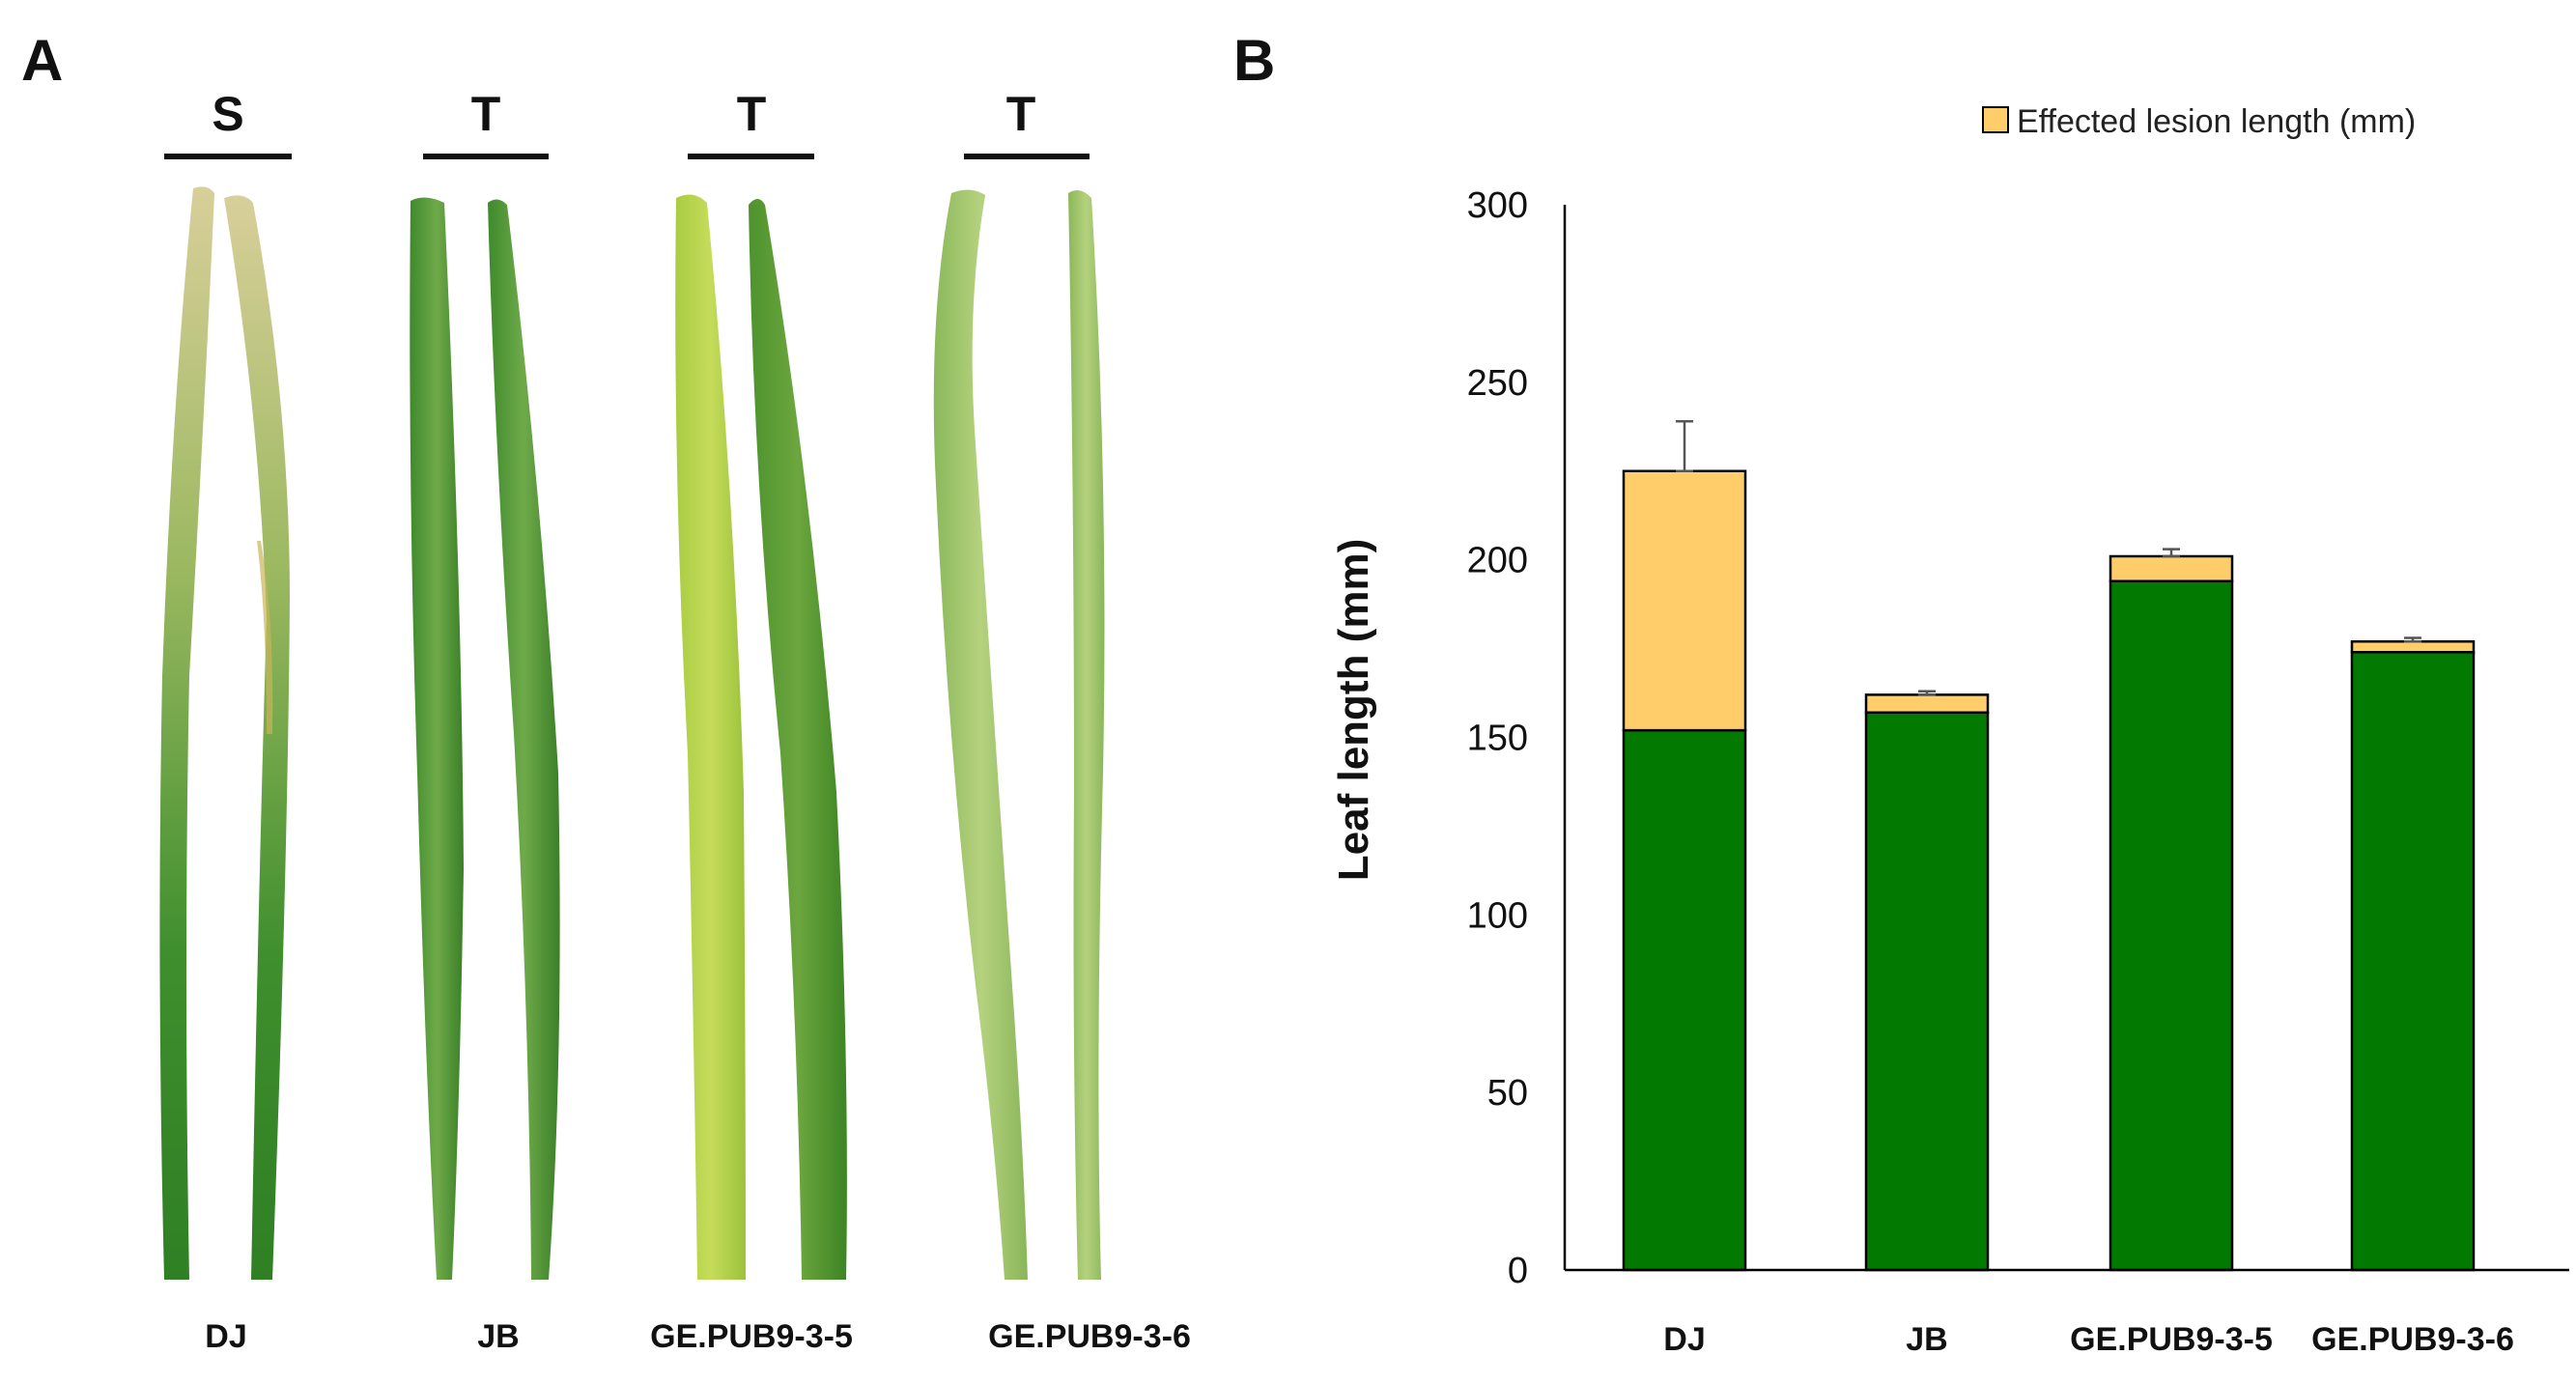 The height and width of the screenshot is (1383, 2576). I want to click on error-bars-group, so click(2048, 558).